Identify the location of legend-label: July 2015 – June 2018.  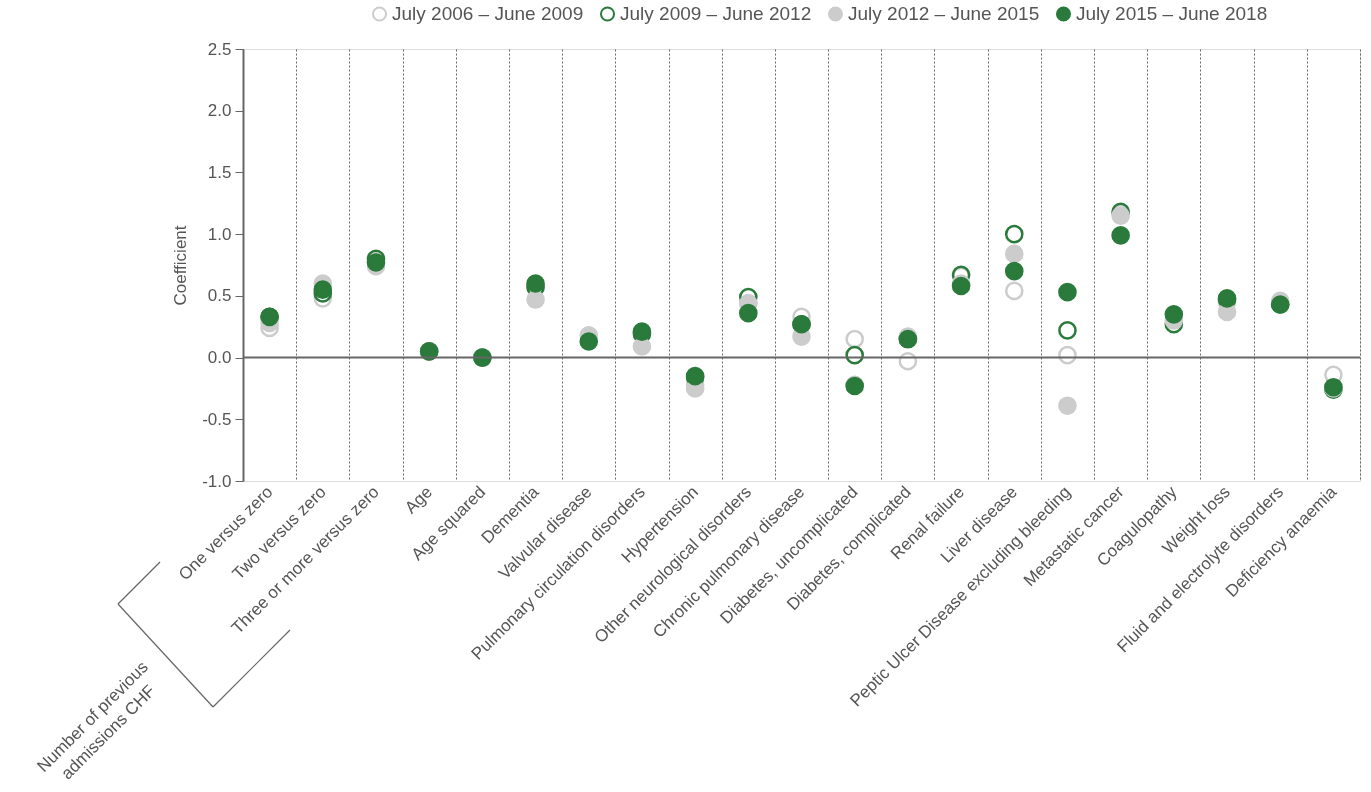
(1172, 13).